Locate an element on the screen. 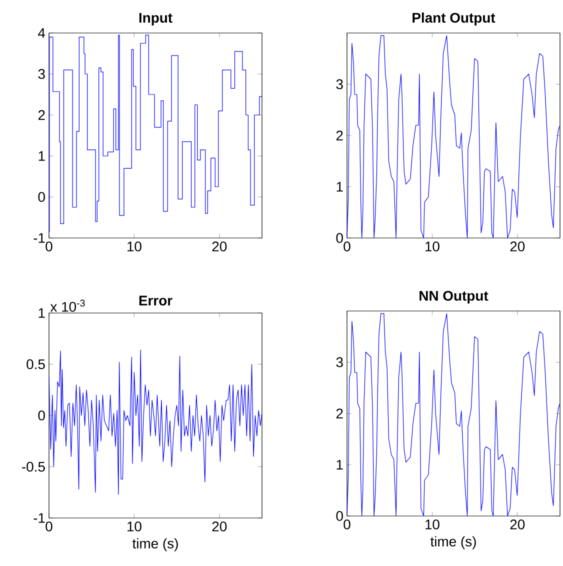  chart-title: Plant Output is located at coordinates (454, 19).